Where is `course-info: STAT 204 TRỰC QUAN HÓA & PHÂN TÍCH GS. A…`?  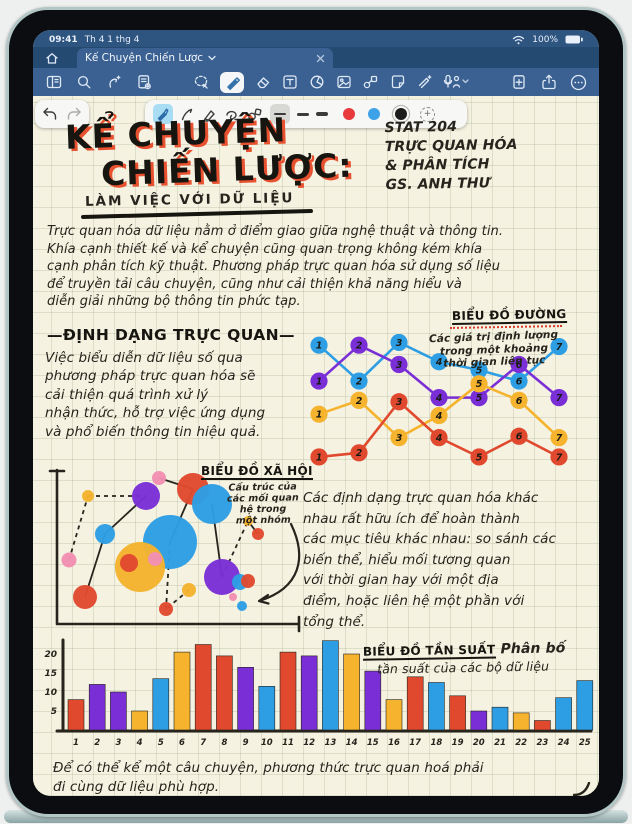
course-info: STAT 204 TRỰC QUAN HÓA & PHÂN TÍCH GS. A… is located at coordinates (451, 156).